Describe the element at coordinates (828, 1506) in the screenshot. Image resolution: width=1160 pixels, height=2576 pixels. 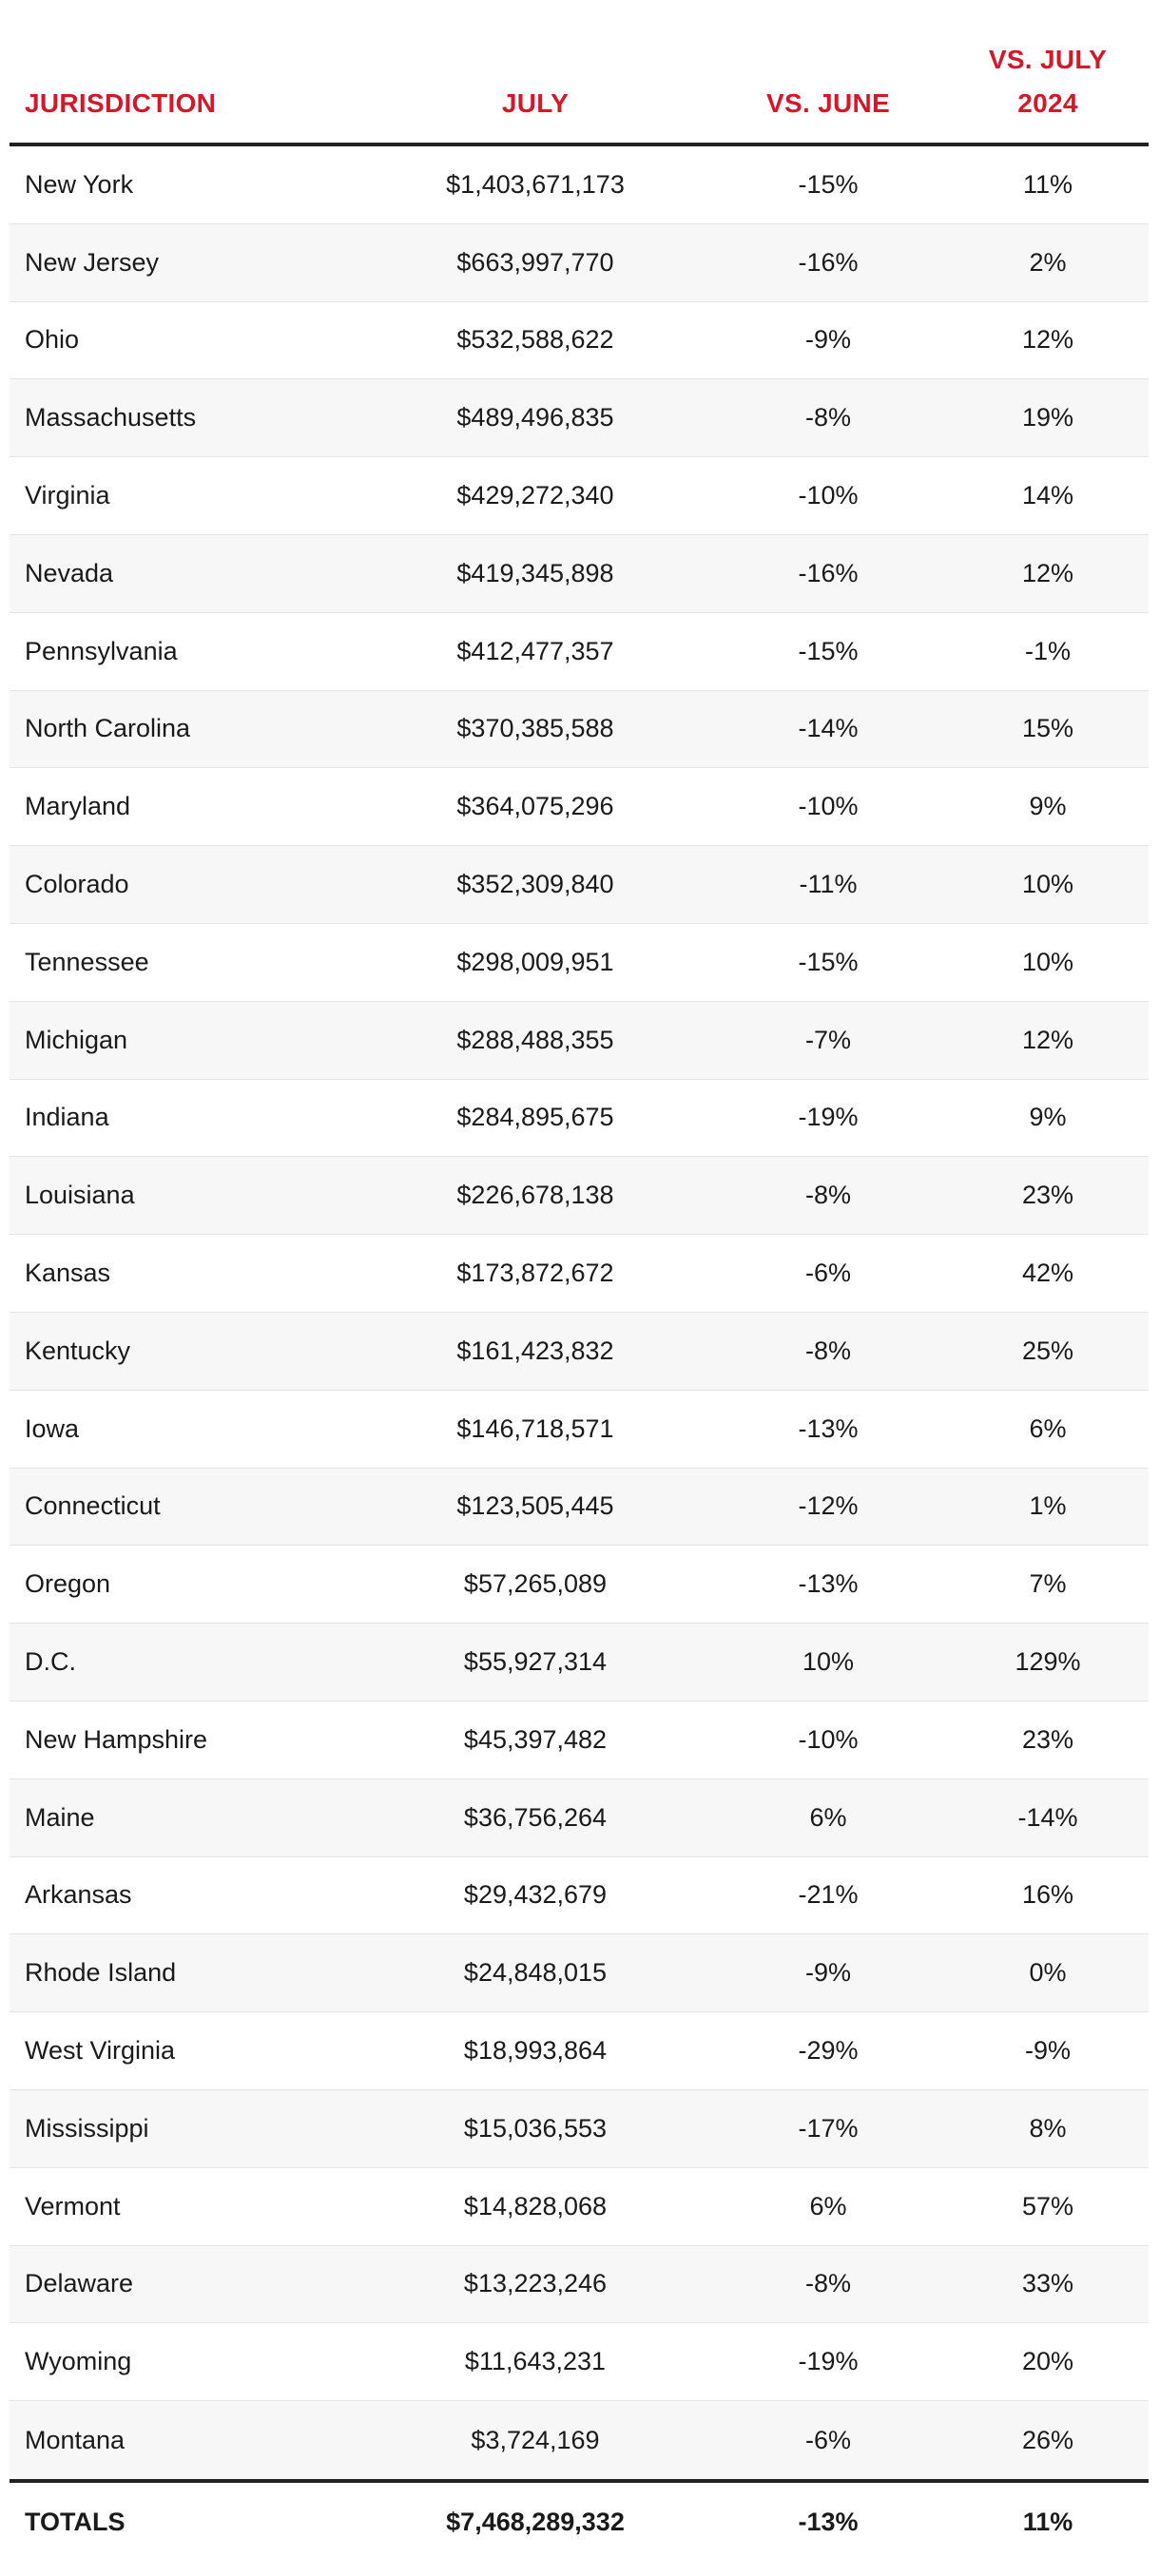
I see `cell-vs-june: -12%` at that location.